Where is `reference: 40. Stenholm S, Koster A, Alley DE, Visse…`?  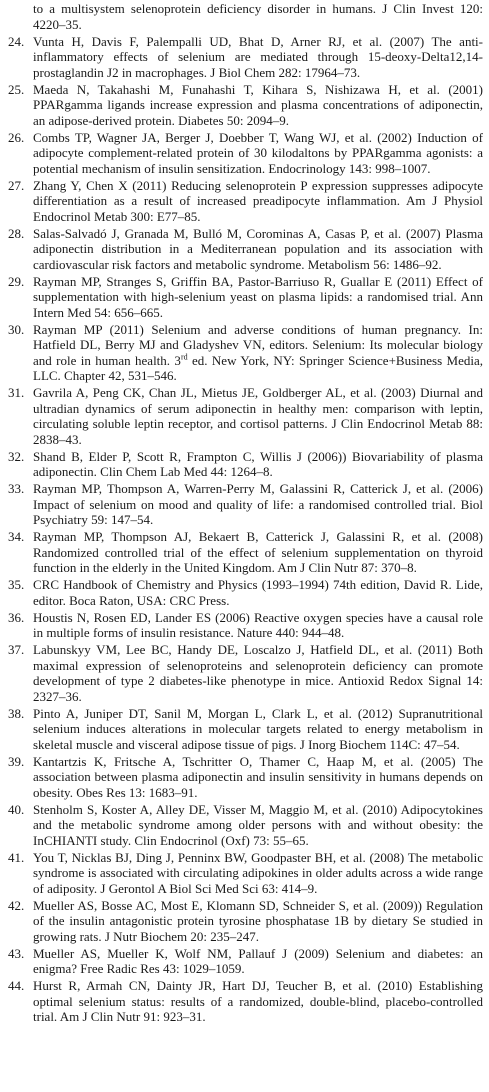 reference: 40. Stenholm S, Koster A, Alley DE, Visse… is located at coordinates (245, 825).